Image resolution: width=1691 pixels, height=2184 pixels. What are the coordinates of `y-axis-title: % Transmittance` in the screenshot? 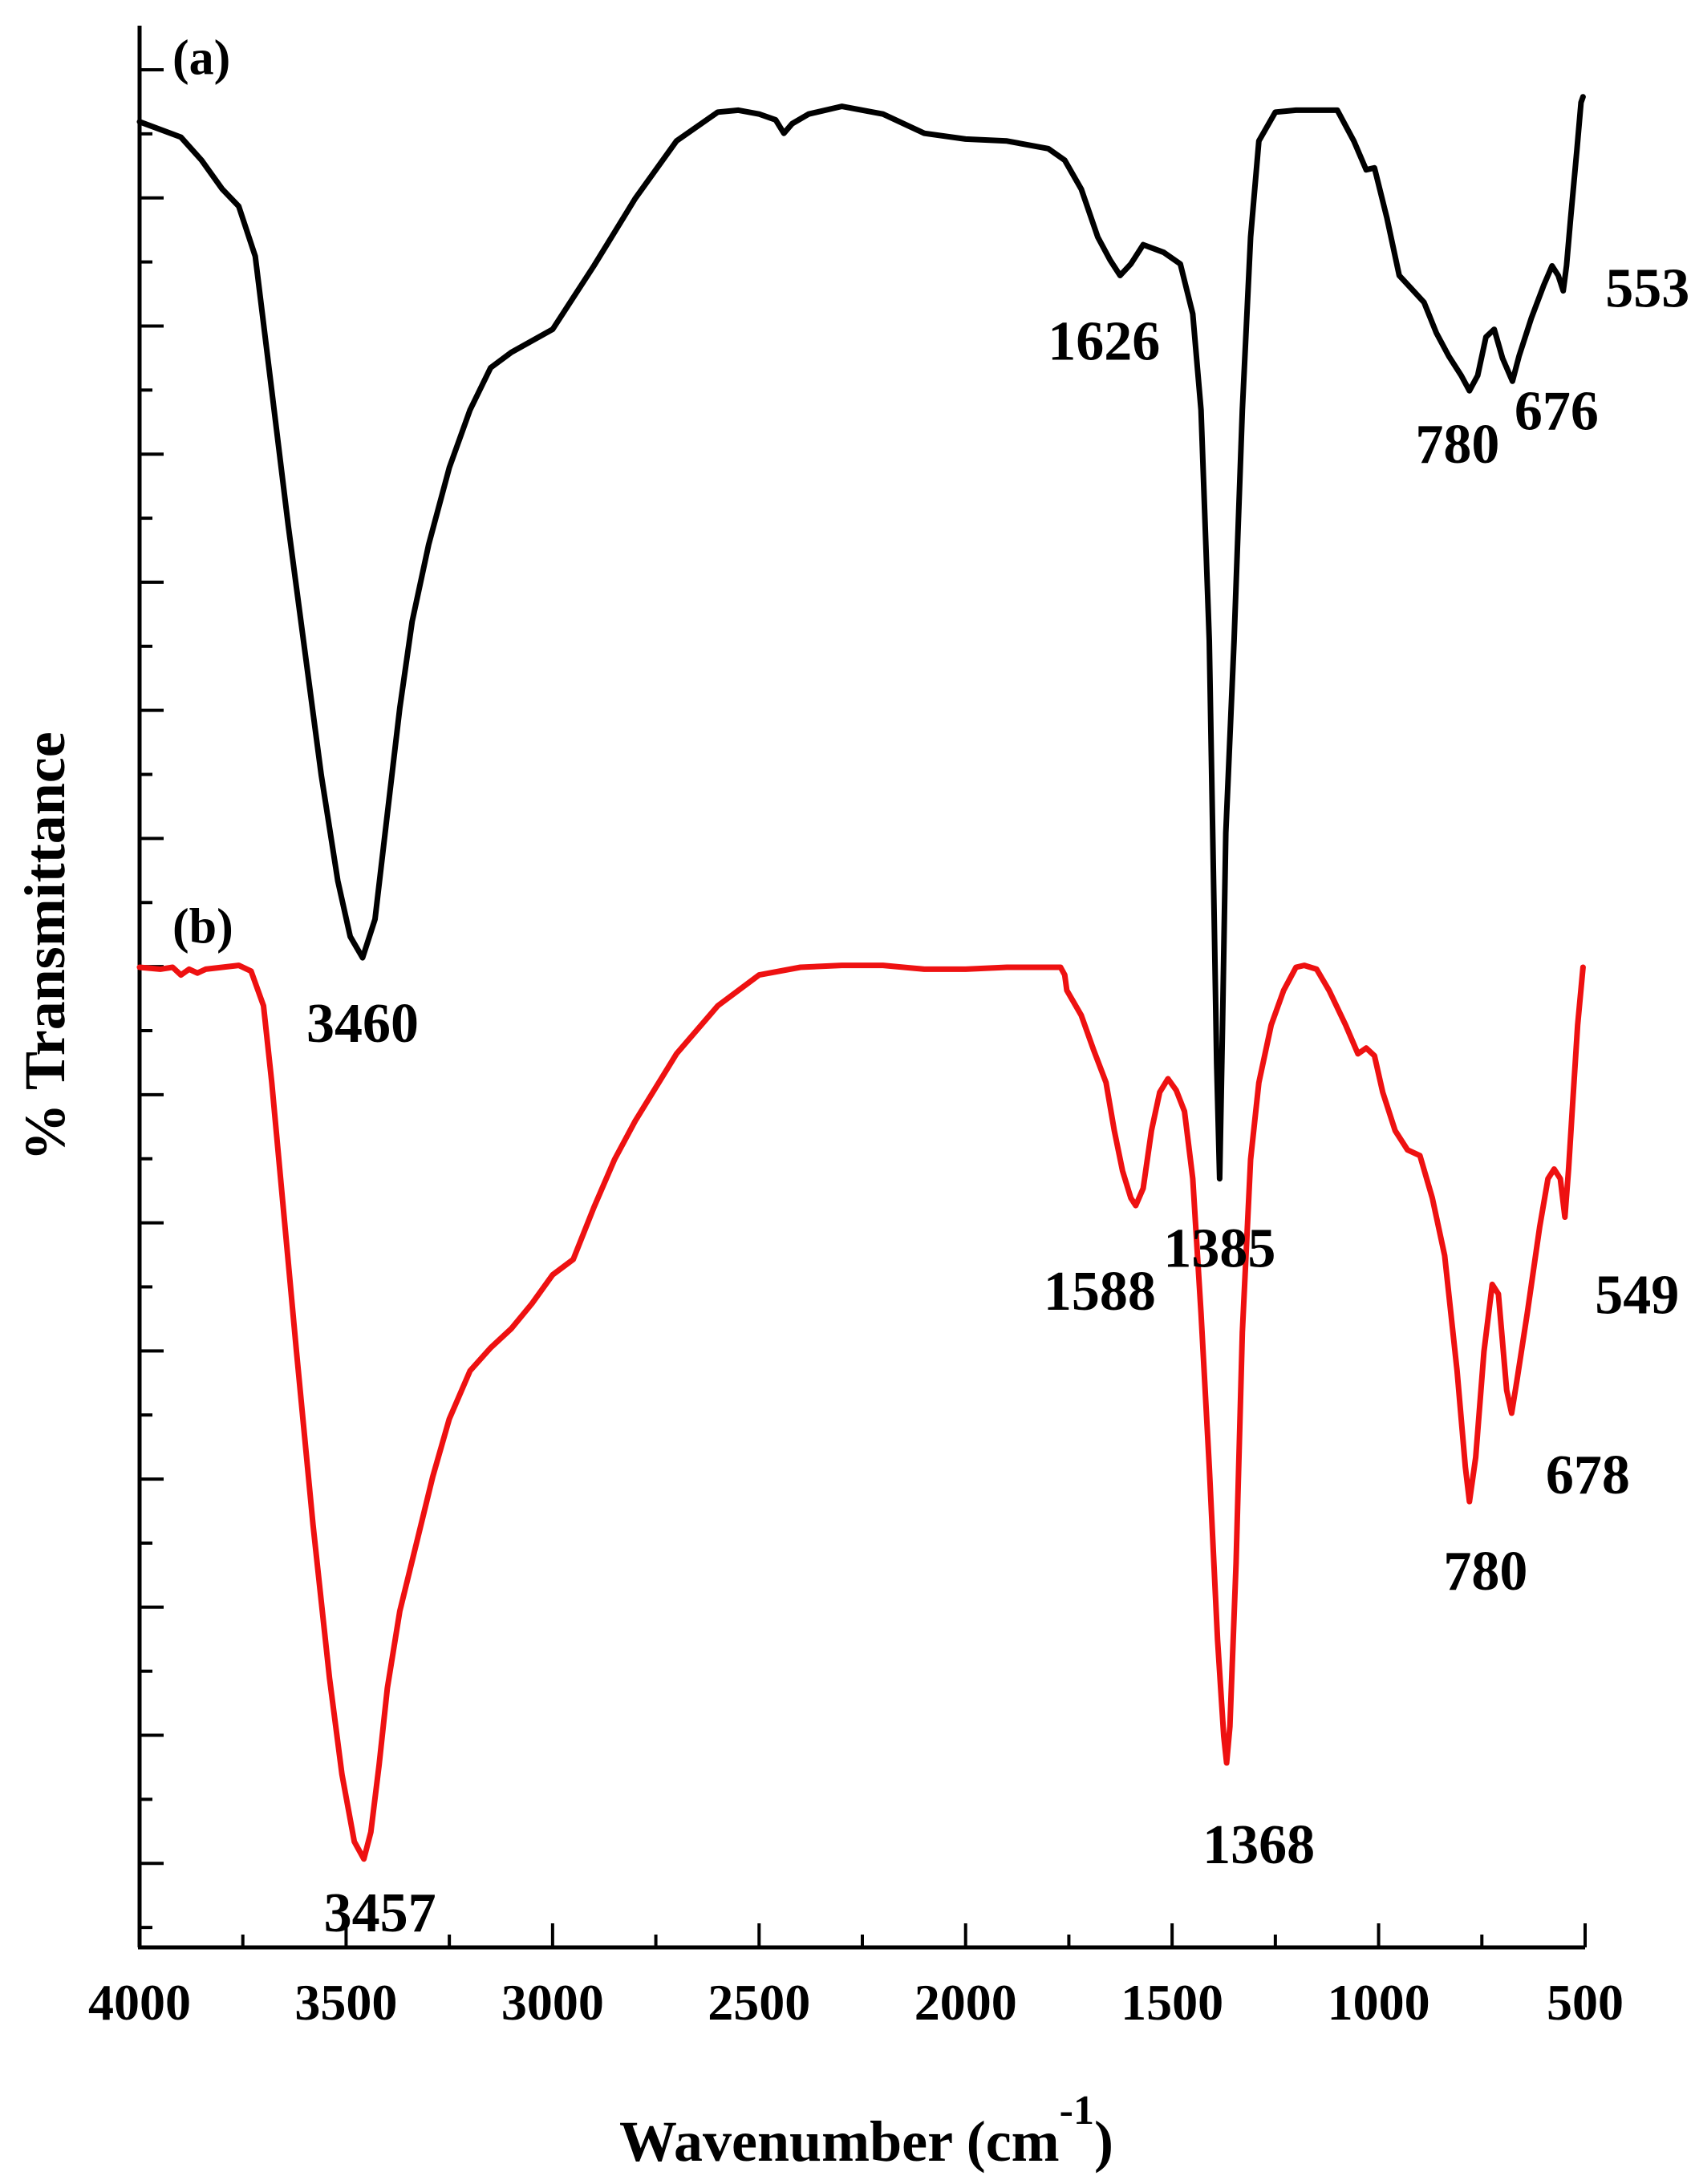 It's located at (45, 946).